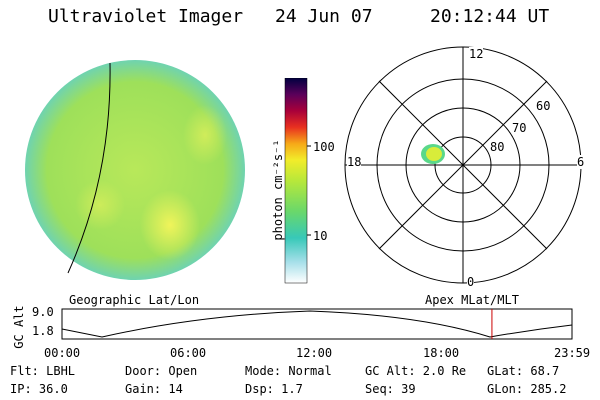  I want to click on mlt-label-18: 18, so click(354, 162).